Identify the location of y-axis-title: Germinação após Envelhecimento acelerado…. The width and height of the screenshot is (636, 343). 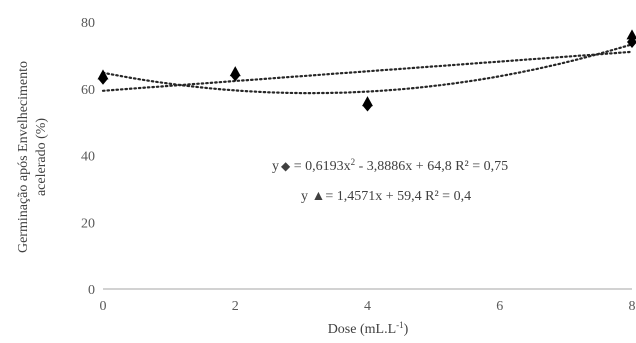
(32, 157).